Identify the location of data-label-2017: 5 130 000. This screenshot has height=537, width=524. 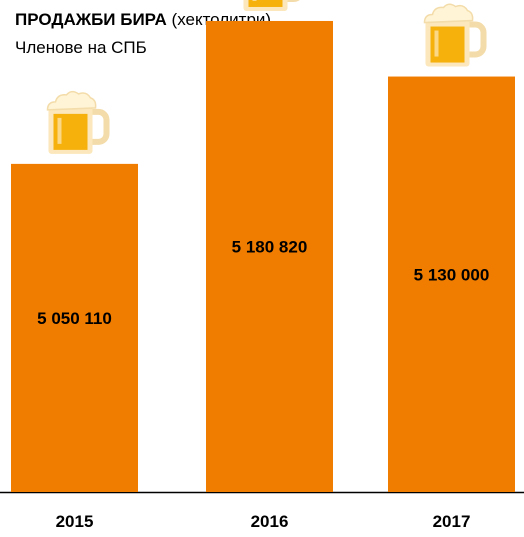
(452, 274).